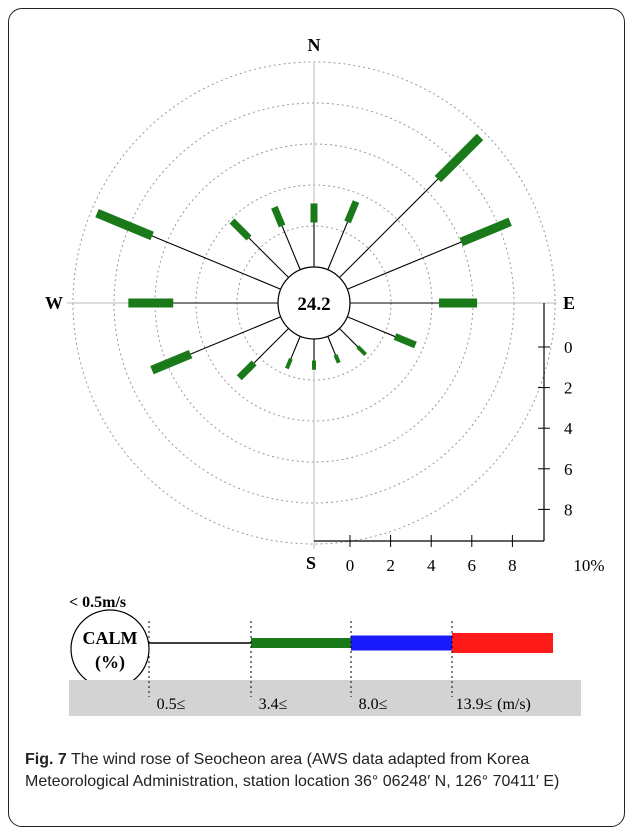 The height and width of the screenshot is (835, 633). What do you see at coordinates (240, 229) in the screenshot?
I see `spoke-nw-bar` at bounding box center [240, 229].